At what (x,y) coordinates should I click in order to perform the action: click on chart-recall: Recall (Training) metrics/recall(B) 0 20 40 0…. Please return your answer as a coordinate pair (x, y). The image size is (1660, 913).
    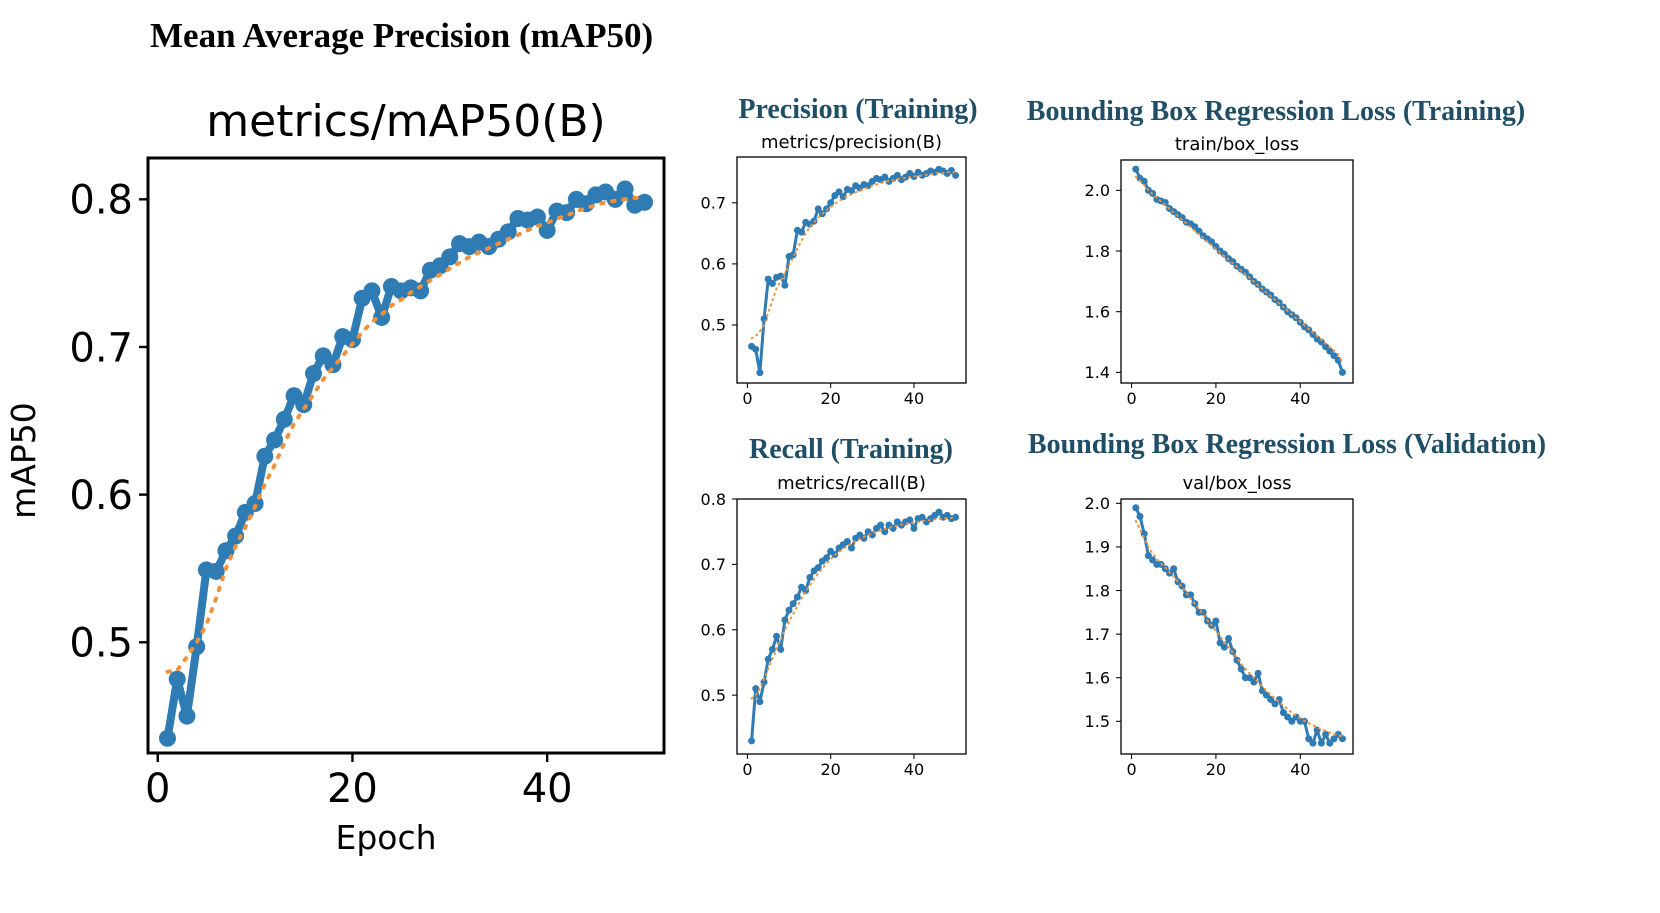
    Looking at the image, I should click on (834, 606).